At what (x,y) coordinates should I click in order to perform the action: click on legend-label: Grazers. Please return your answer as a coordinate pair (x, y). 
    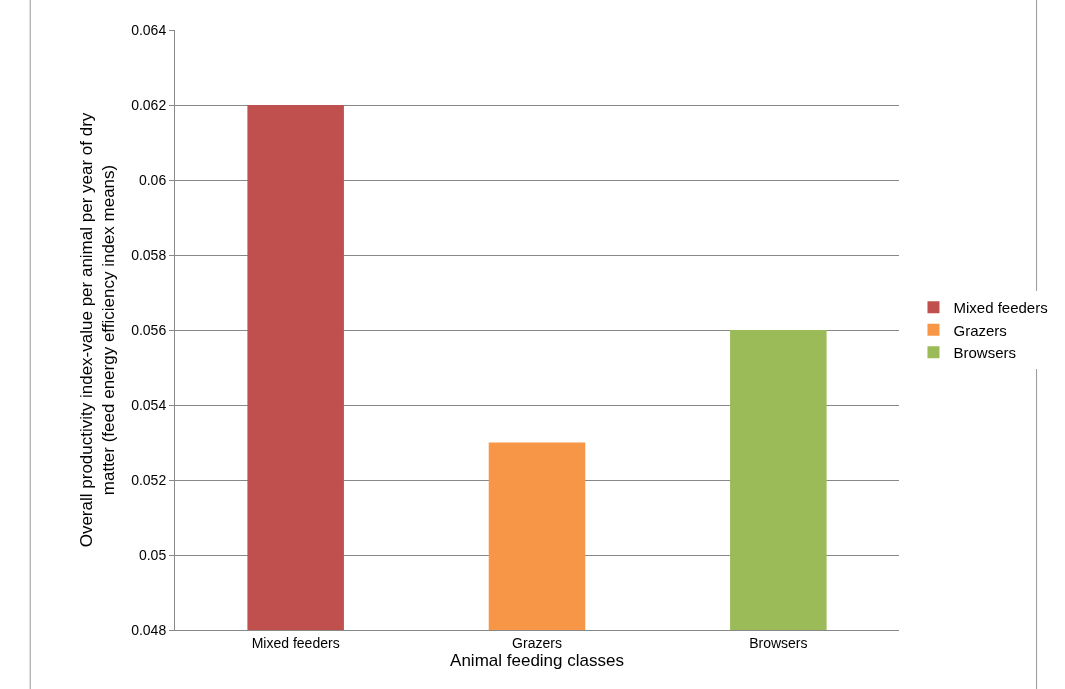
    Looking at the image, I should click on (980, 330).